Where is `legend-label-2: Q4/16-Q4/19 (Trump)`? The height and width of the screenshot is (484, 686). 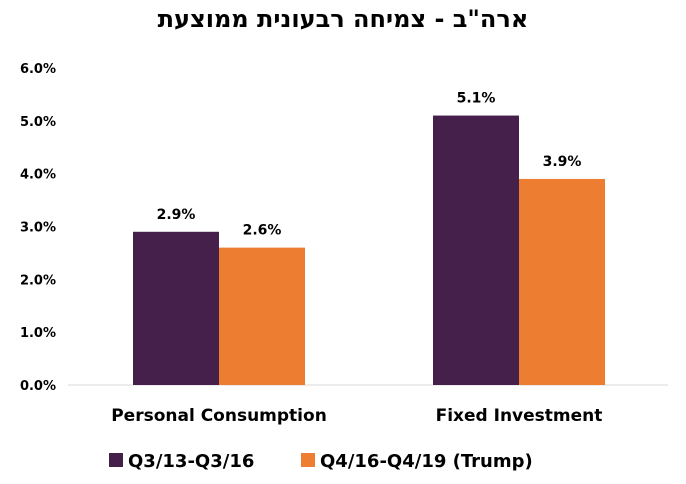
legend-label-2: Q4/16-Q4/19 (Trump) is located at coordinates (426, 461).